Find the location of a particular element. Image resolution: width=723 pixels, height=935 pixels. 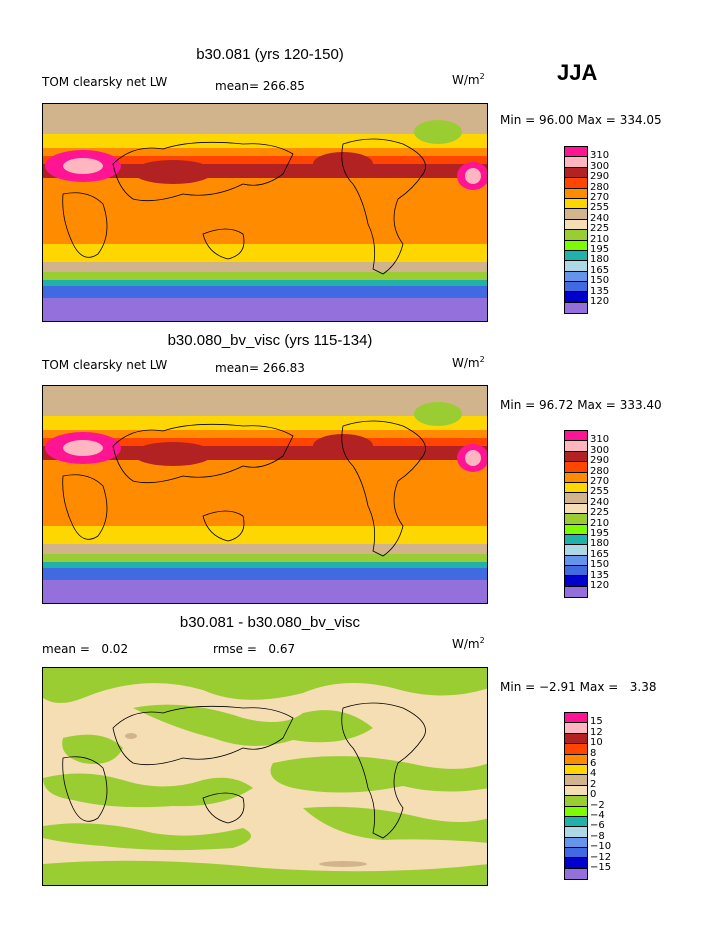

panel-1-colorbar is located at coordinates (576, 230).